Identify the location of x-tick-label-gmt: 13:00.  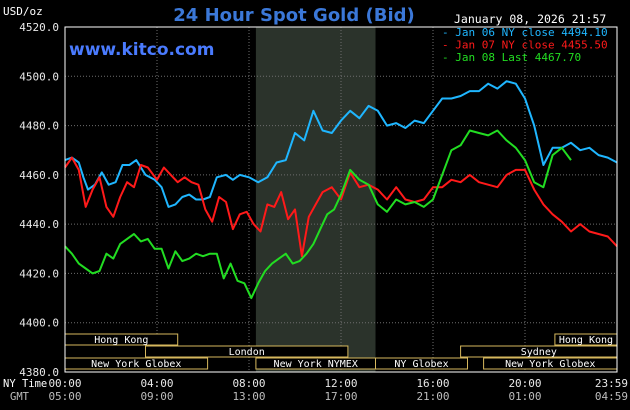
(248, 396).